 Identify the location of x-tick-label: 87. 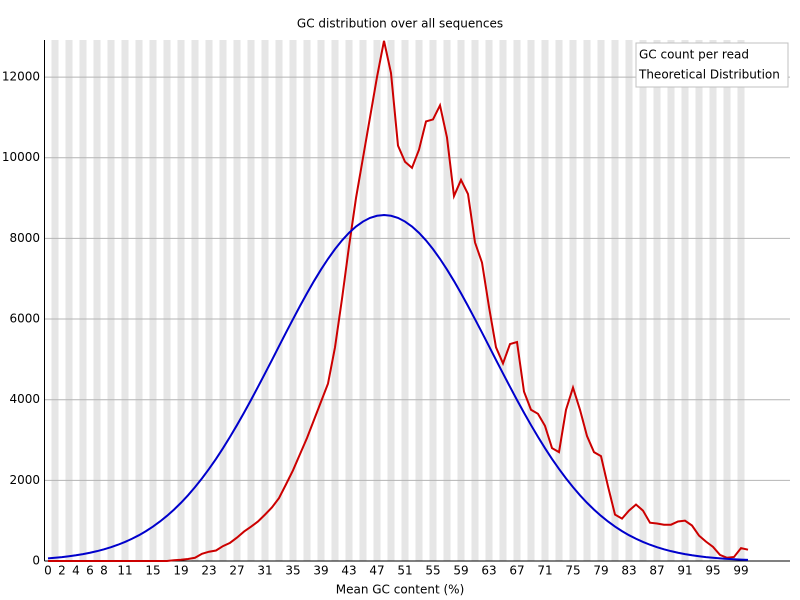
(656, 571).